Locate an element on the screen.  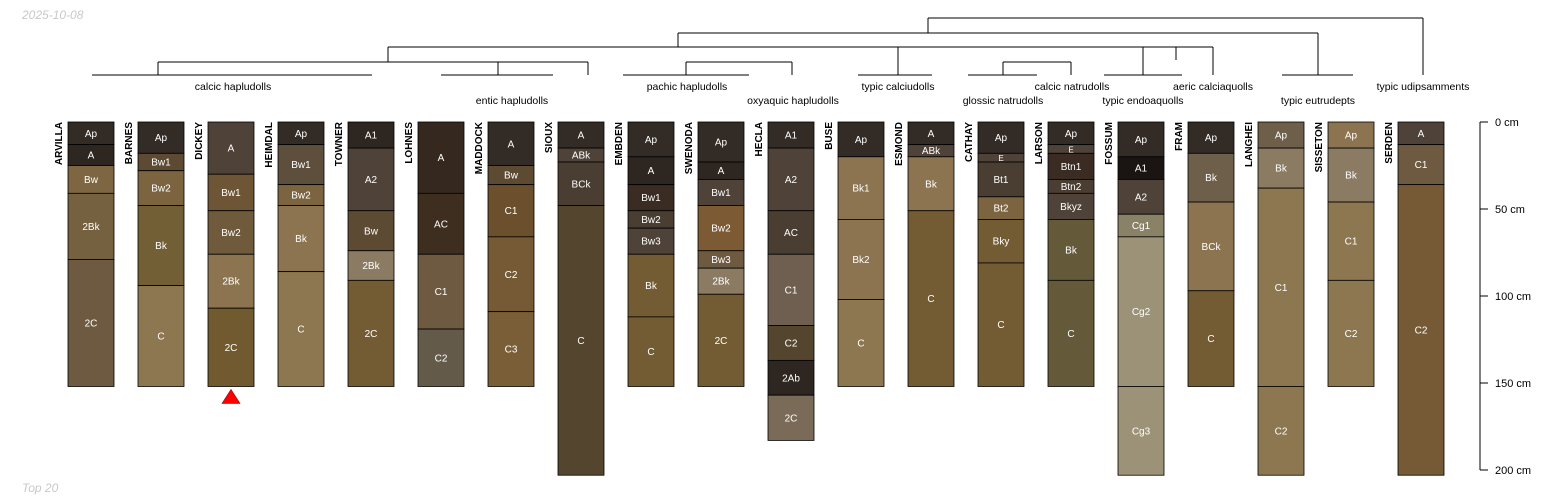
horizon-bky: Bky is located at coordinates (1001, 241).